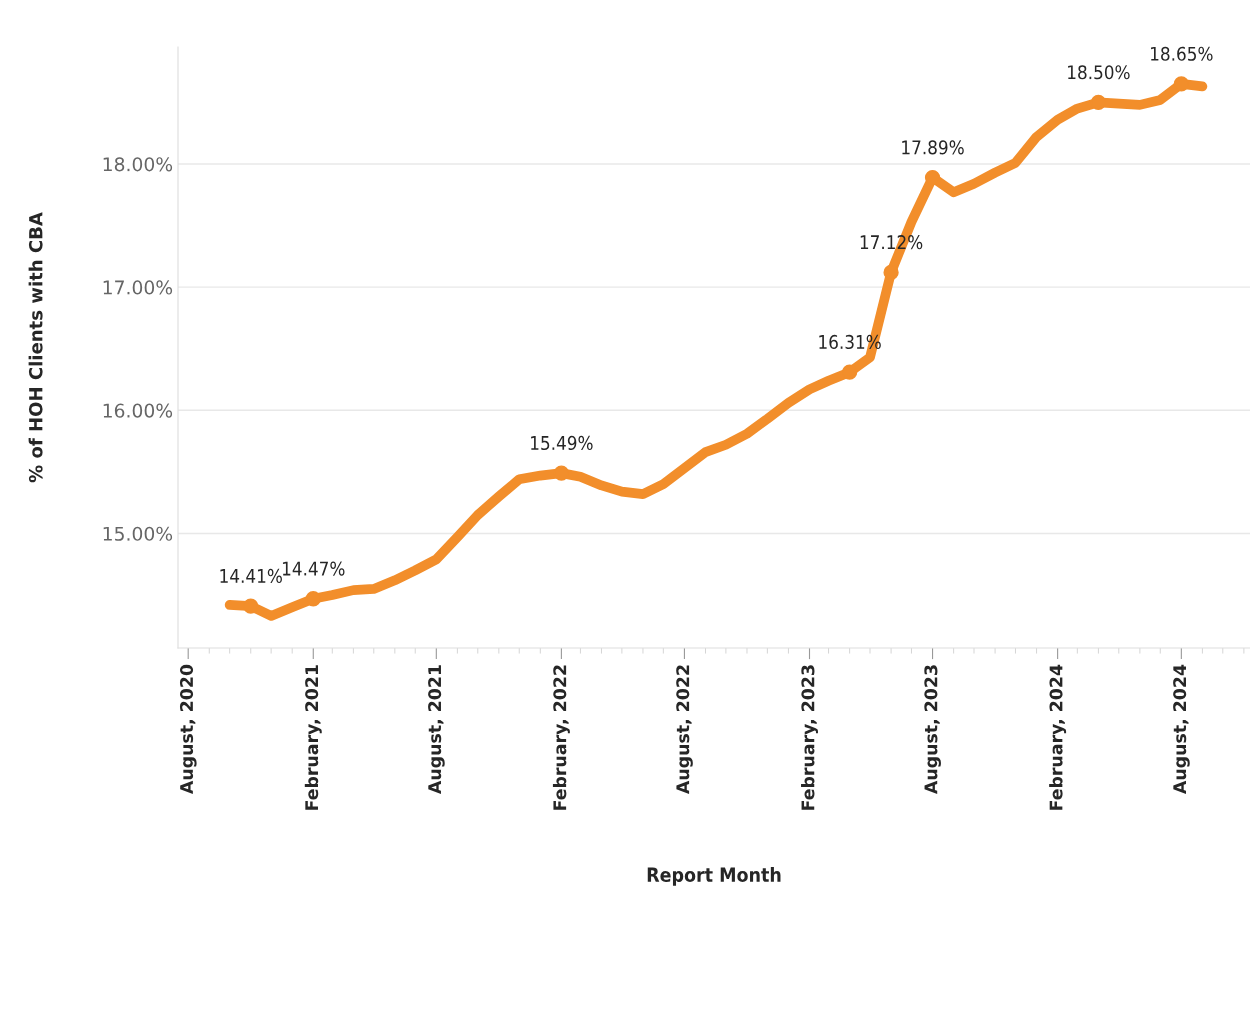 The width and height of the screenshot is (1250, 1017). I want to click on x-tick-label: August, 2023, so click(932, 730).